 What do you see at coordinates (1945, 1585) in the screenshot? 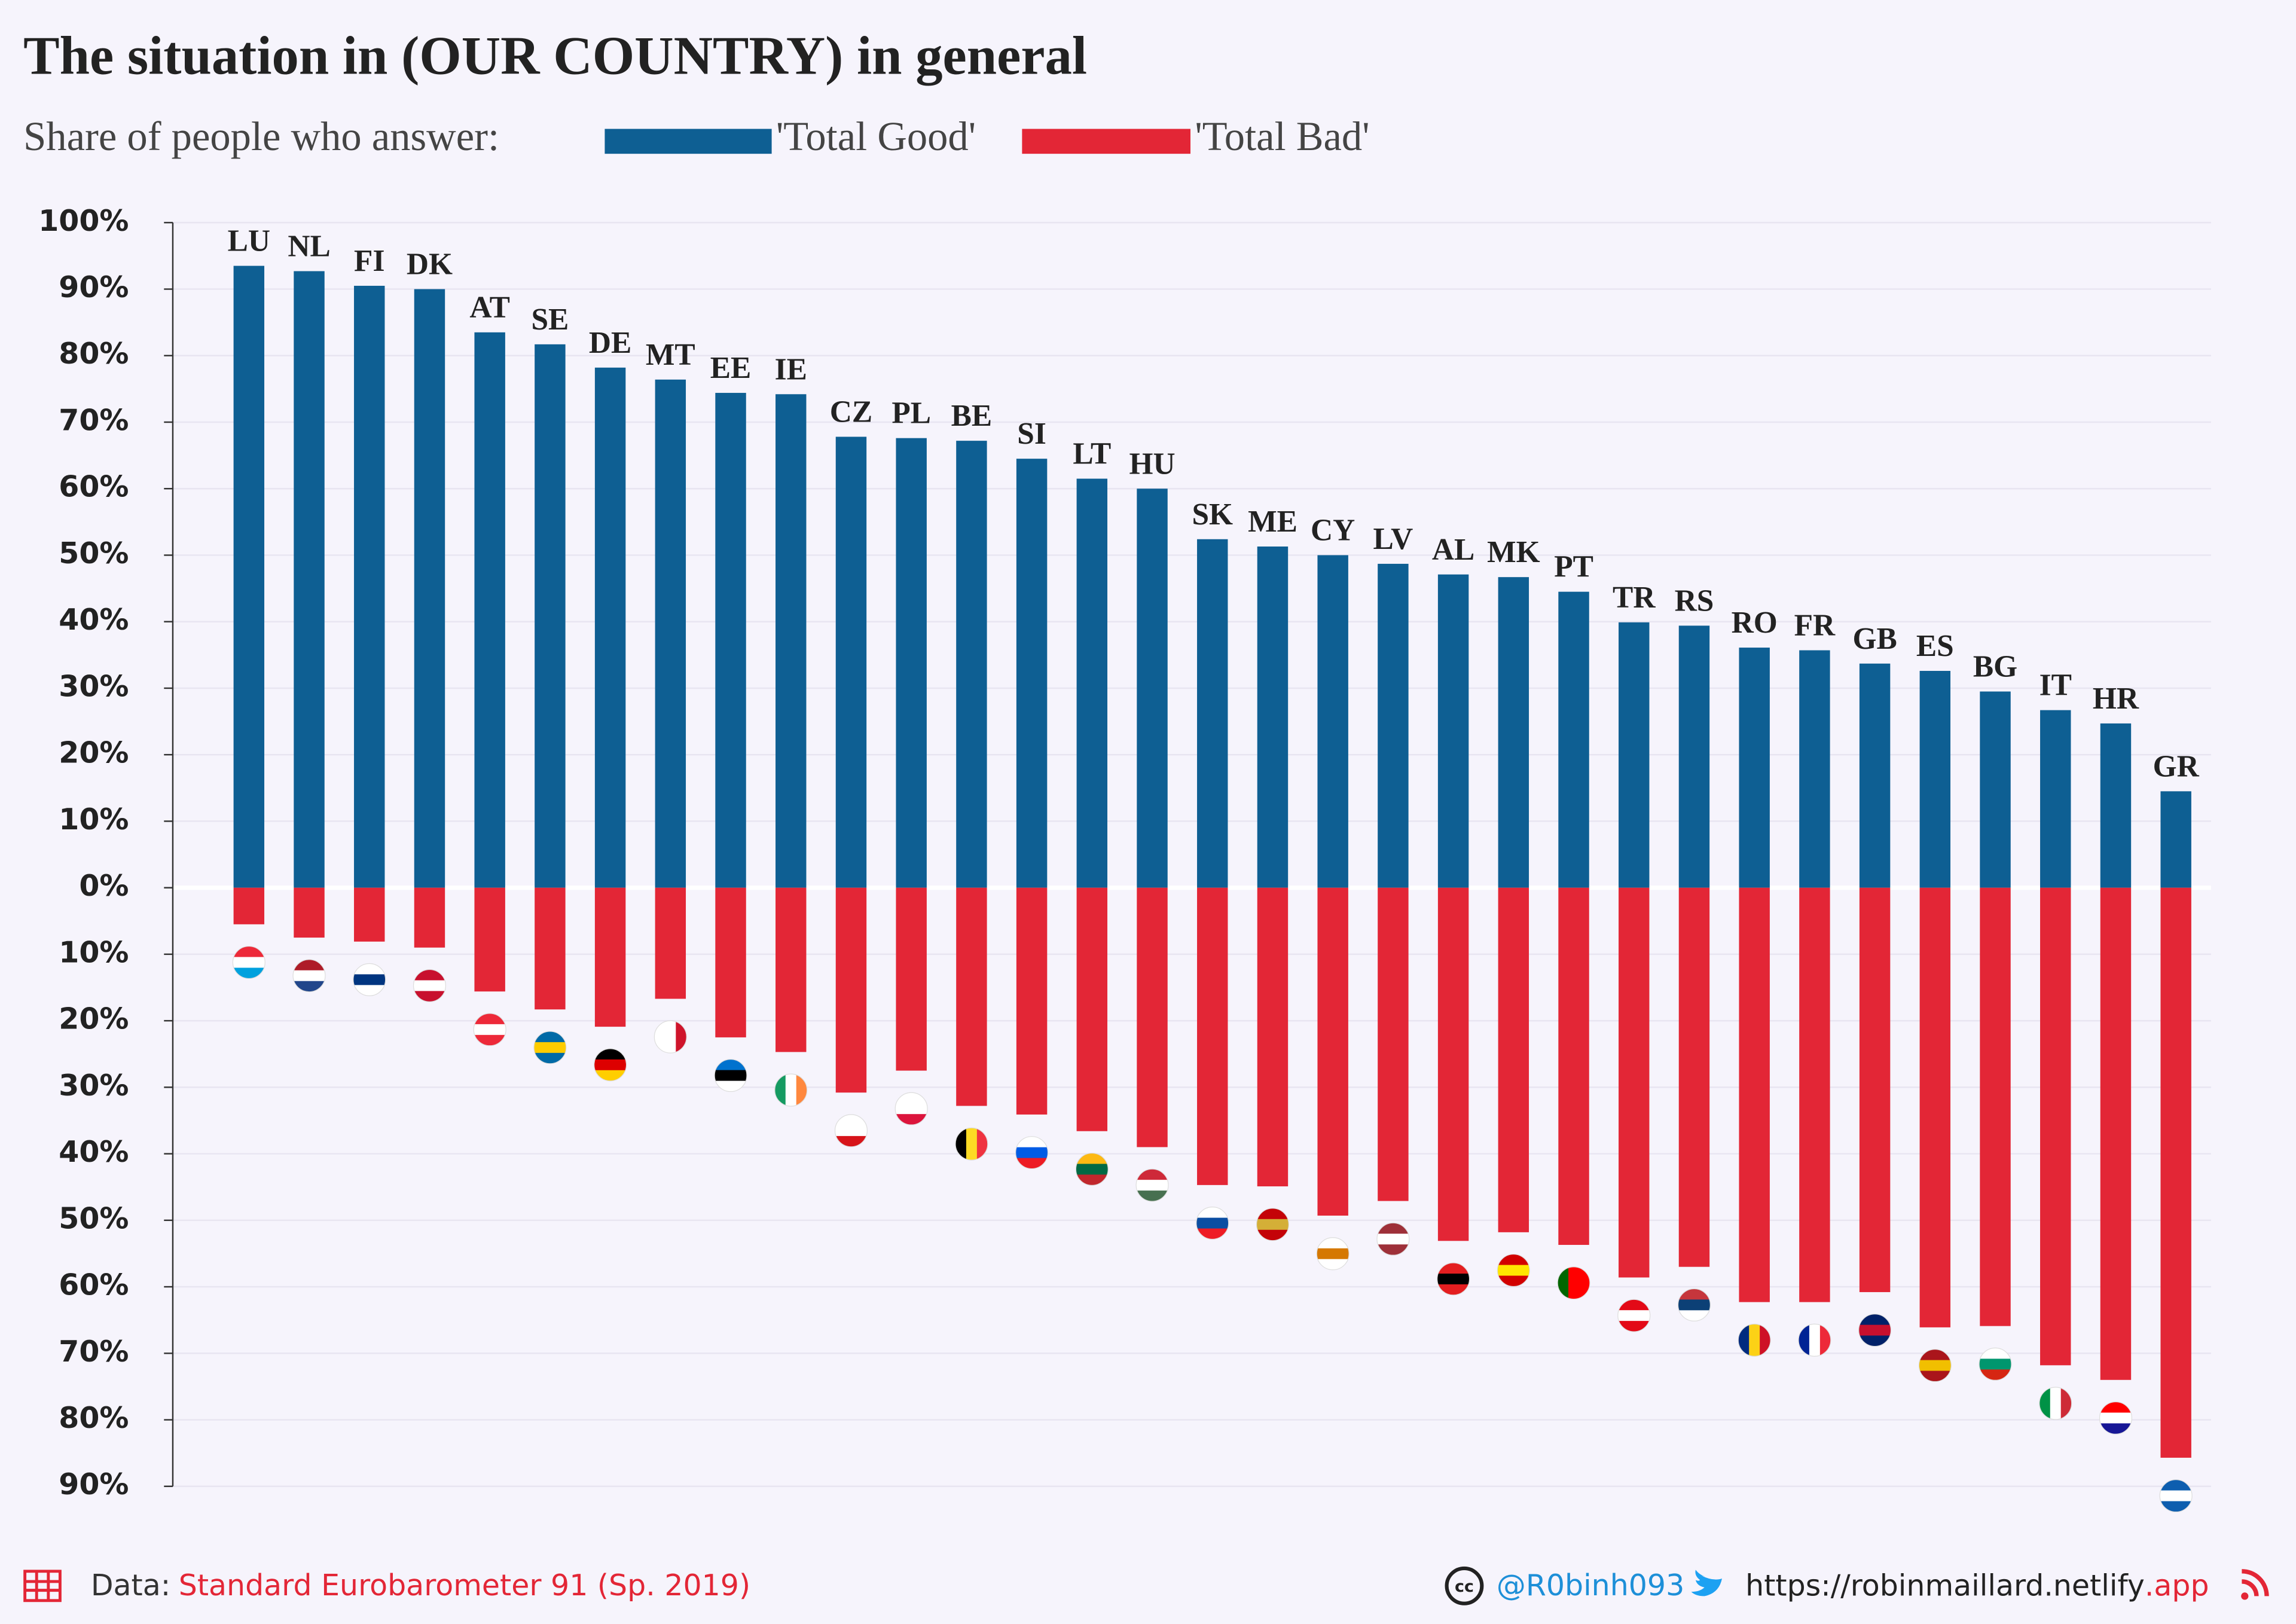
I see `url-main: https://robinmaillard.netlify` at bounding box center [1945, 1585].